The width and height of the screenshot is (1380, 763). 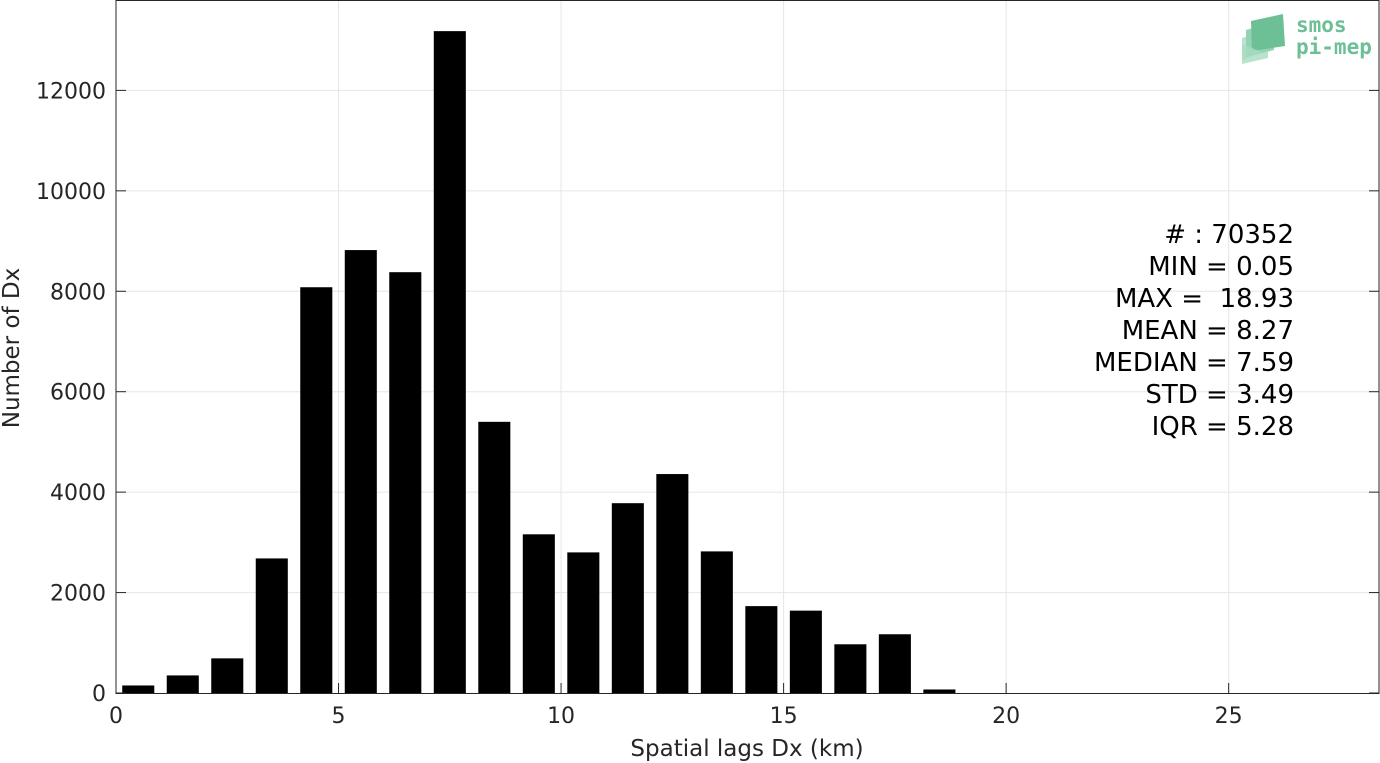 I want to click on y-tick-label: 12000, so click(x=71, y=91).